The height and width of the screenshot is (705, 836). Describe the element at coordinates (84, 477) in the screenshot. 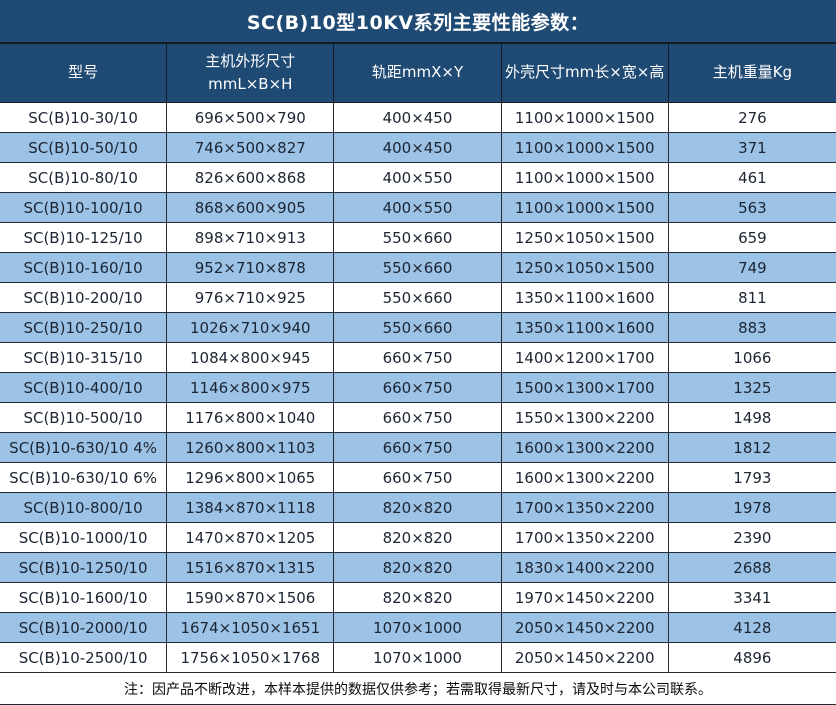

I see `model-cell: SC(B)10-630/10 6%` at that location.